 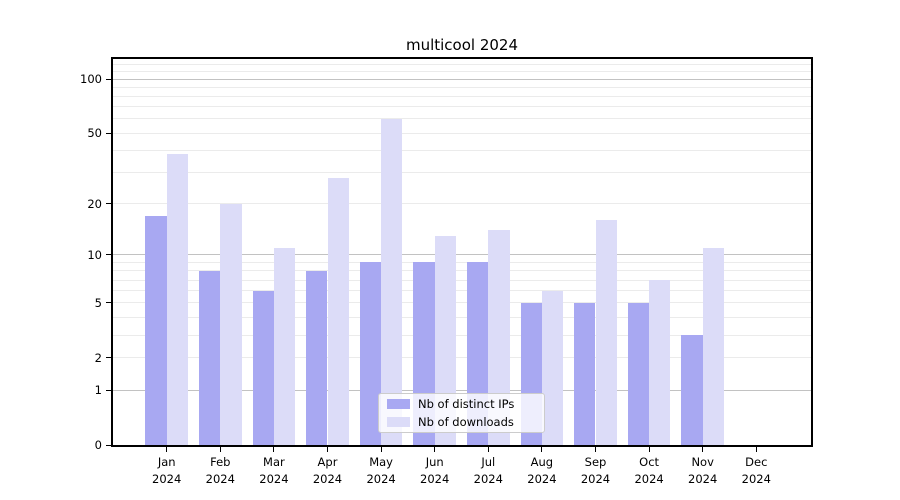 What do you see at coordinates (552, 367) in the screenshot?
I see `bar-downloads-aug` at bounding box center [552, 367].